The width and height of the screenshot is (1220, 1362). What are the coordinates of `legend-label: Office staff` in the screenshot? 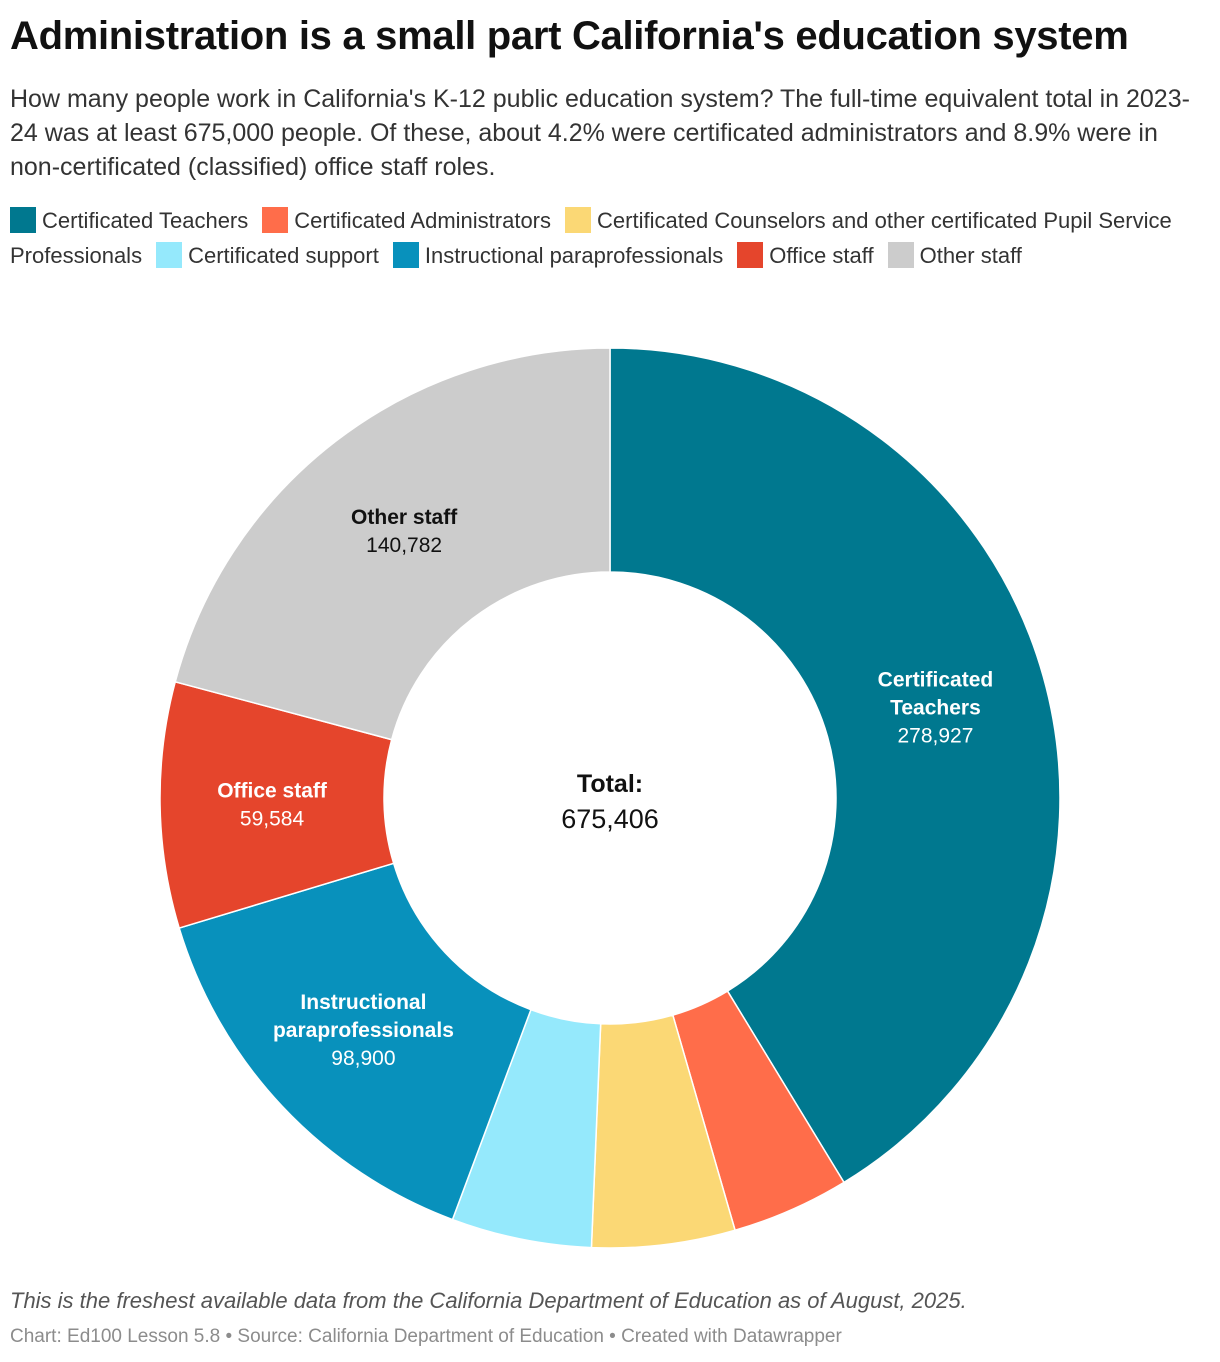 It's located at (821, 255).